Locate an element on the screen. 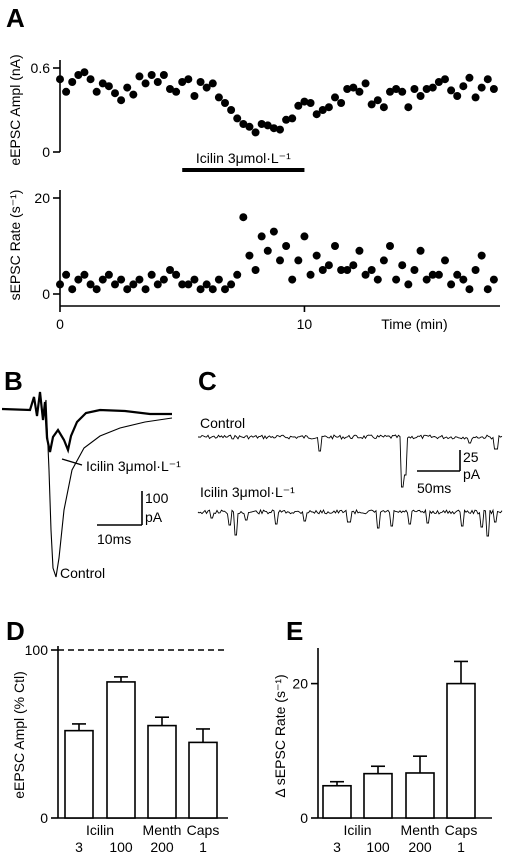 The height and width of the screenshot is (856, 505). panel-label-b: B is located at coordinates (13, 381).